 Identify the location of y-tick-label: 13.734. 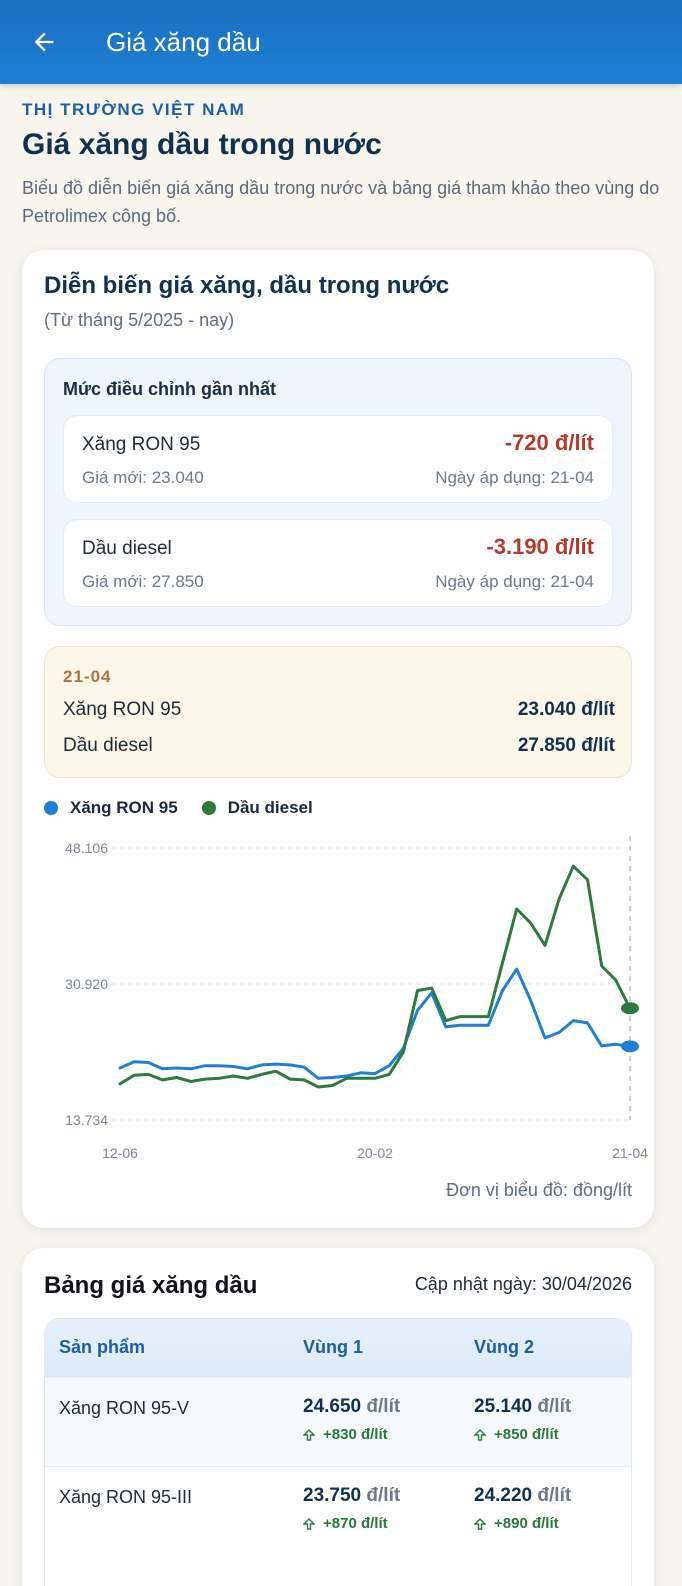
(86, 1120).